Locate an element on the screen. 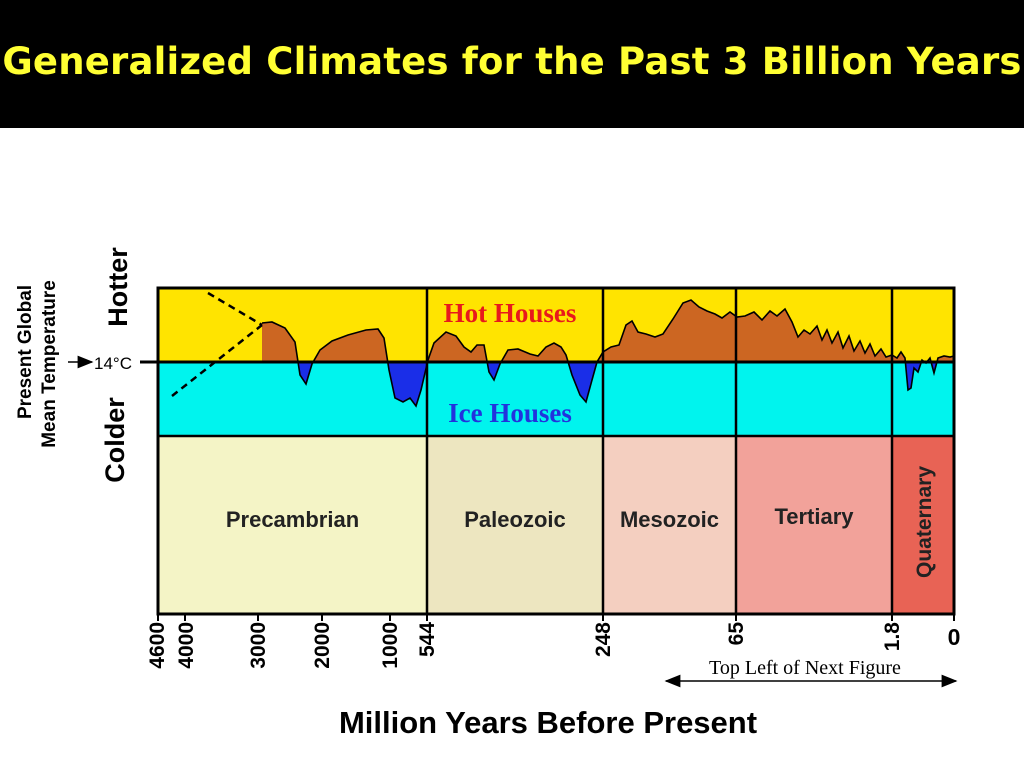  era-label-tertiary: Tertiary is located at coordinates (814, 516).